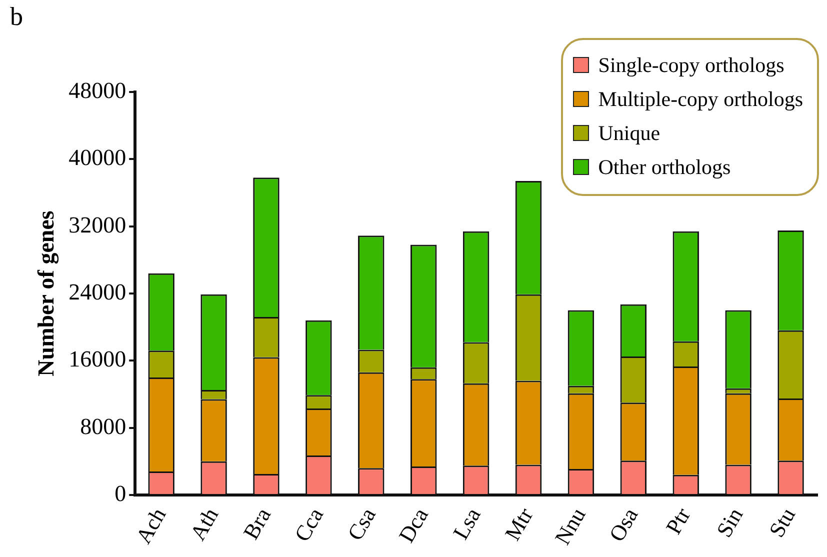 The width and height of the screenshot is (827, 557). Describe the element at coordinates (97, 225) in the screenshot. I see `y-tick-label: 32000` at that location.